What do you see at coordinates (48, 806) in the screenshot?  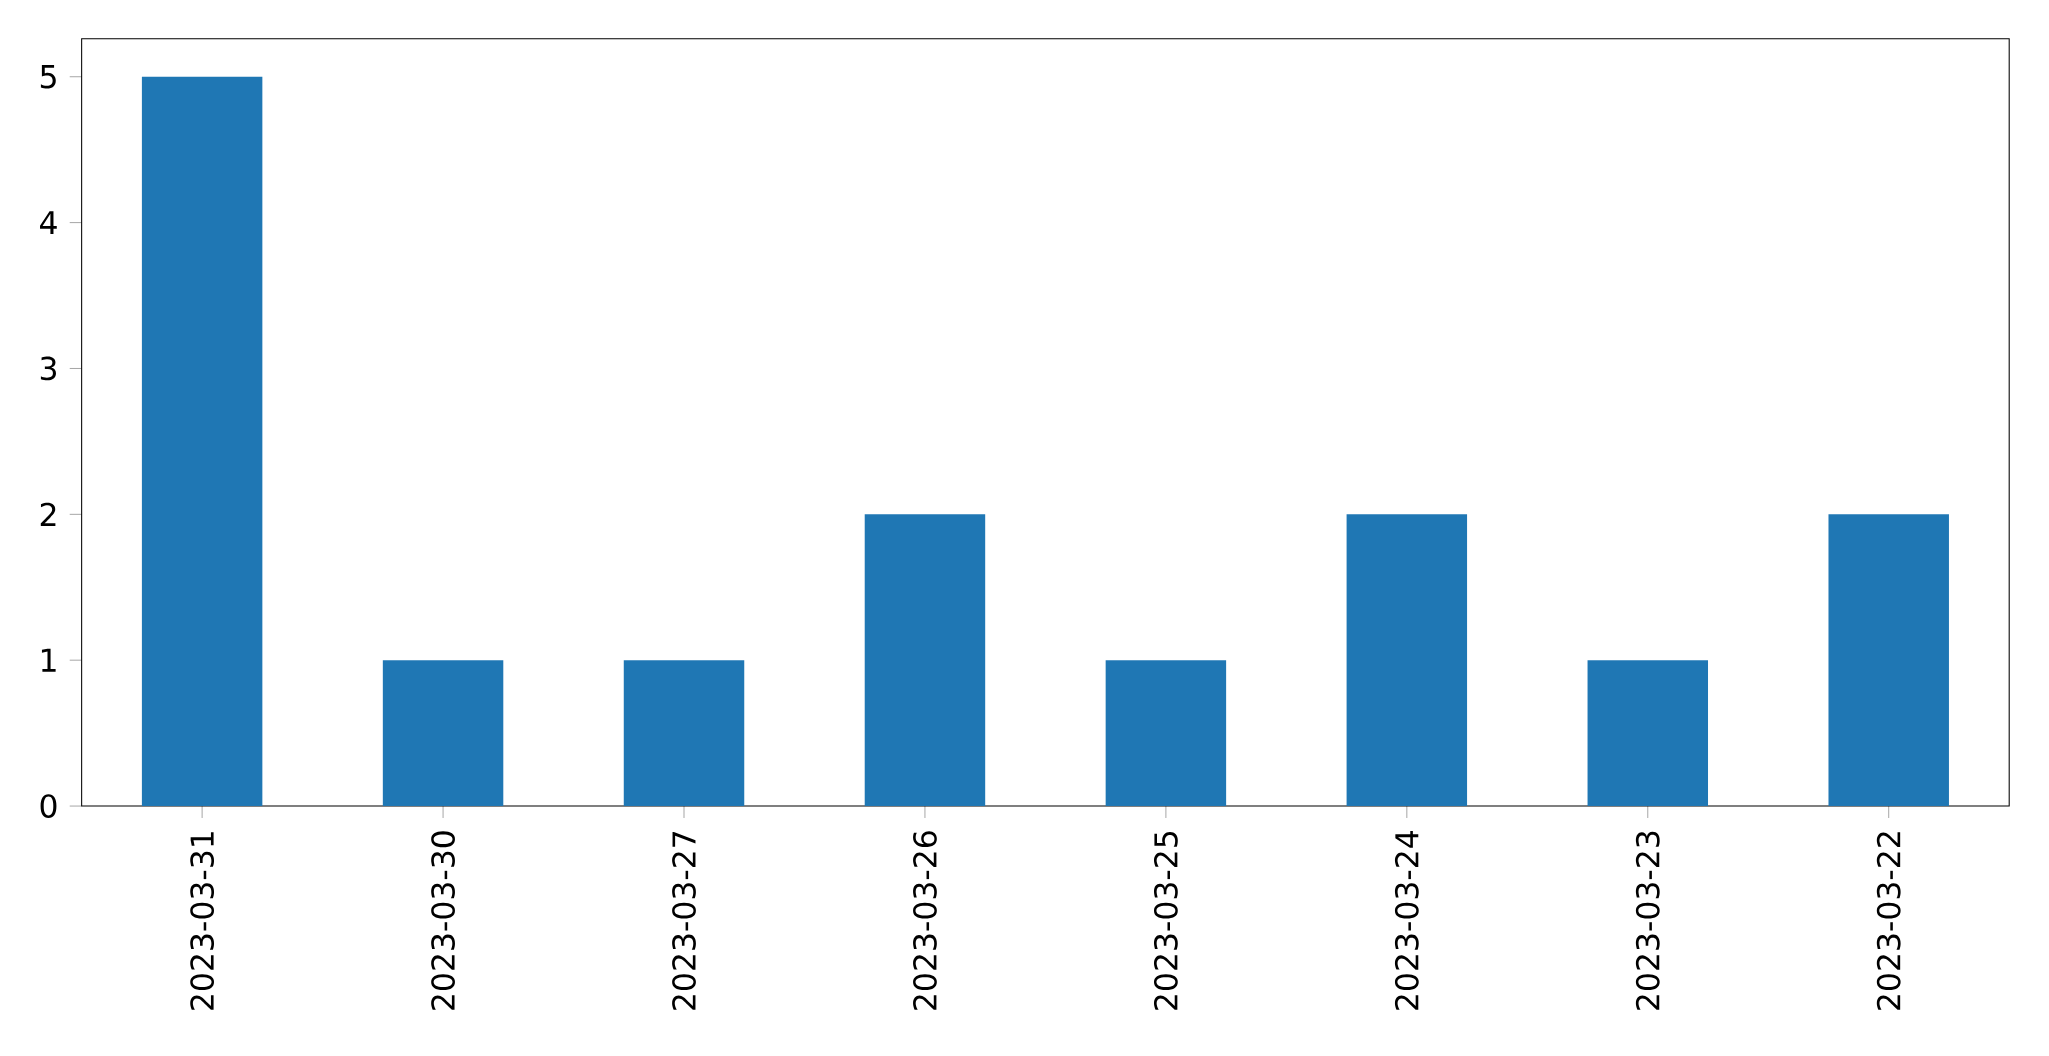 I see `y-tick-label: 0` at bounding box center [48, 806].